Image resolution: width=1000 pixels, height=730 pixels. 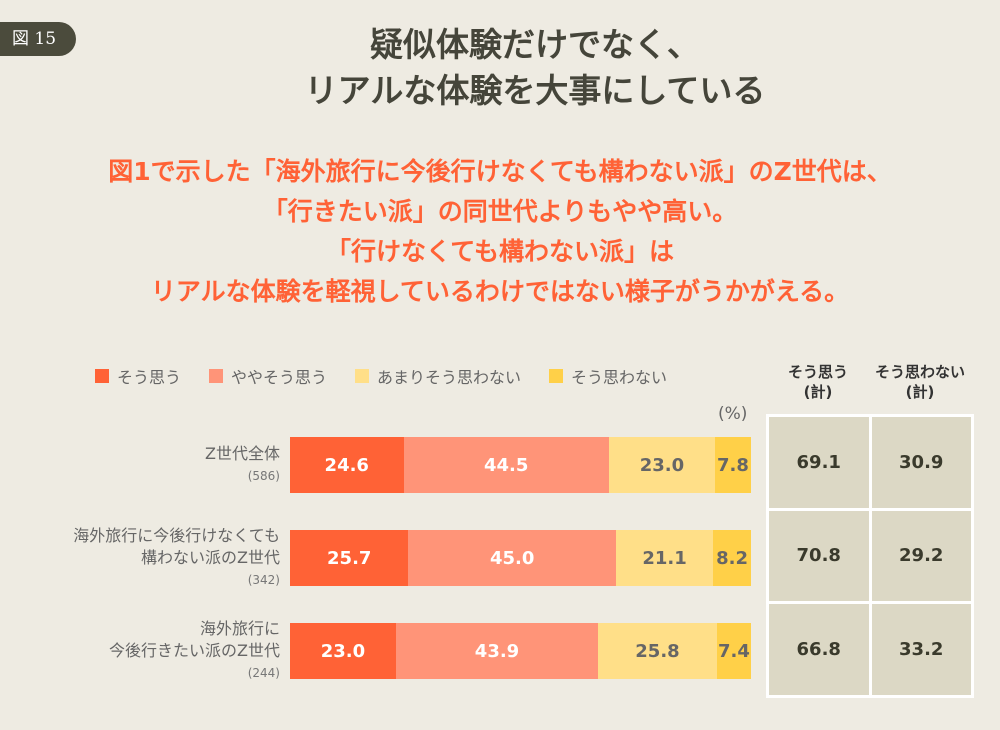 I want to click on bar-segment: 25.7, so click(x=349, y=558).